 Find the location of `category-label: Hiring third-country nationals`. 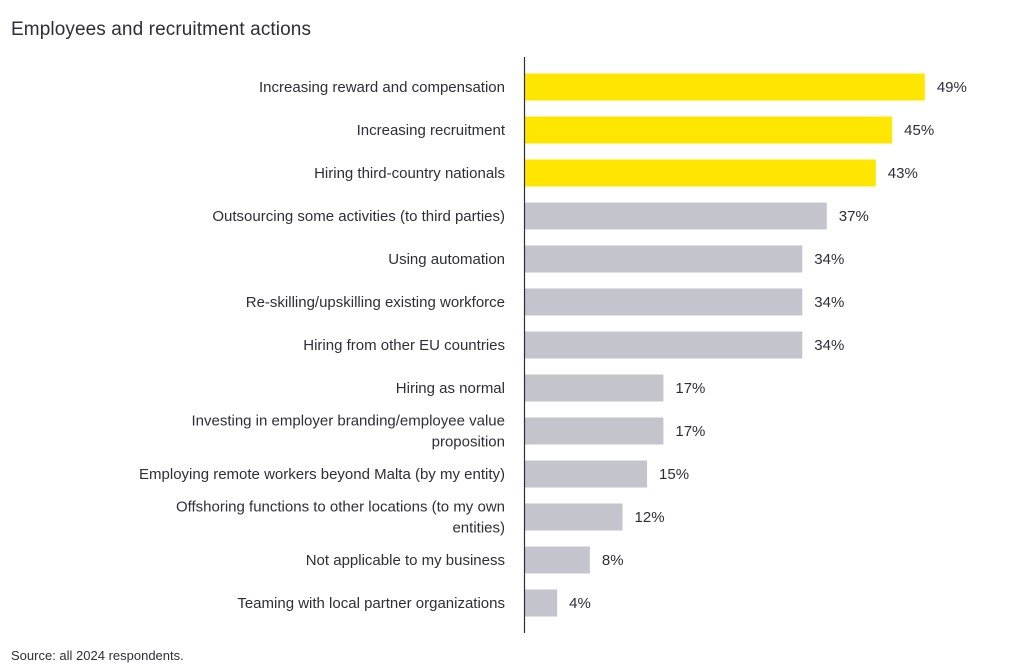

category-label: Hiring third-country nationals is located at coordinates (409, 173).